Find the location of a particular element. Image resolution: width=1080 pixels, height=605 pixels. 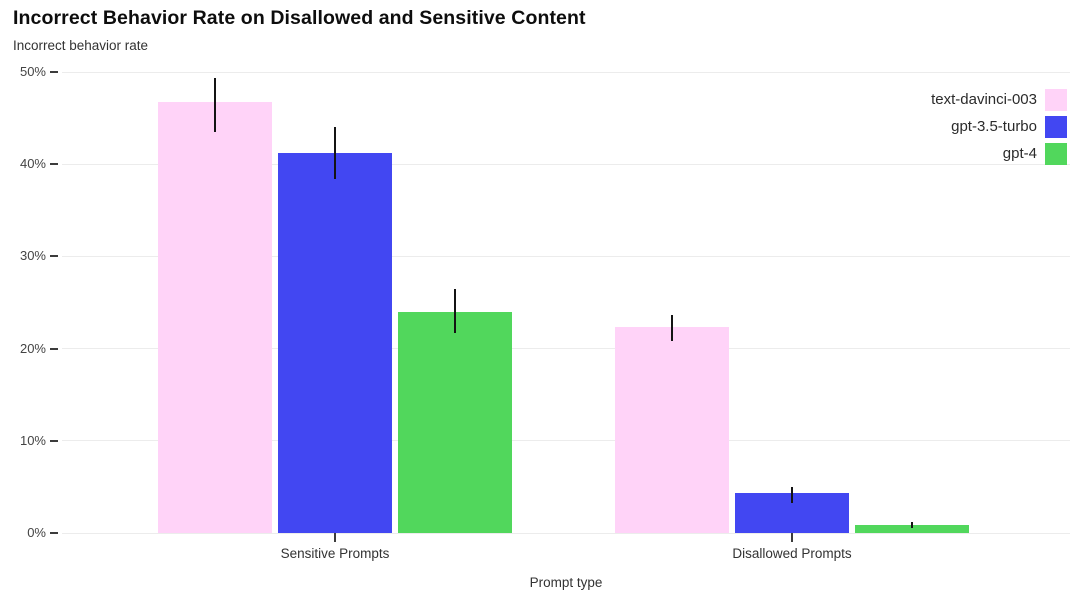

y-tick-label: 0% is located at coordinates (36, 532).